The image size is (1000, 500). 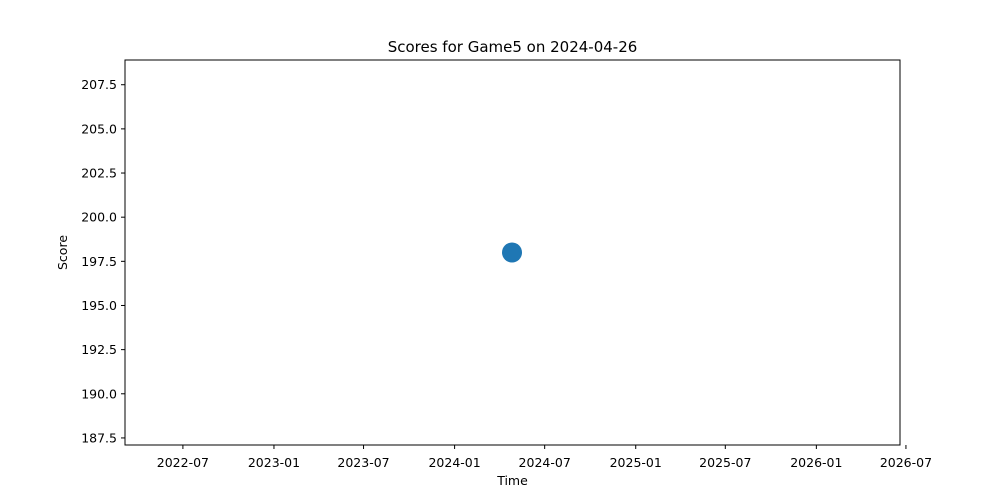 What do you see at coordinates (99, 437) in the screenshot?
I see `y-tick-label: 187.5` at bounding box center [99, 437].